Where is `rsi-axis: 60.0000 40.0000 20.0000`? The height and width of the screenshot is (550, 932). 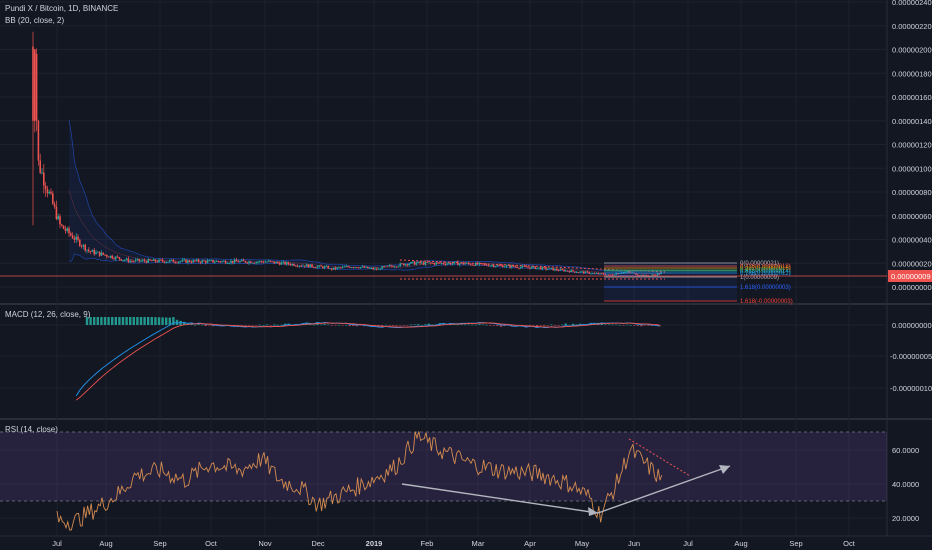 rsi-axis: 60.0000 40.0000 20.0000 is located at coordinates (905, 484).